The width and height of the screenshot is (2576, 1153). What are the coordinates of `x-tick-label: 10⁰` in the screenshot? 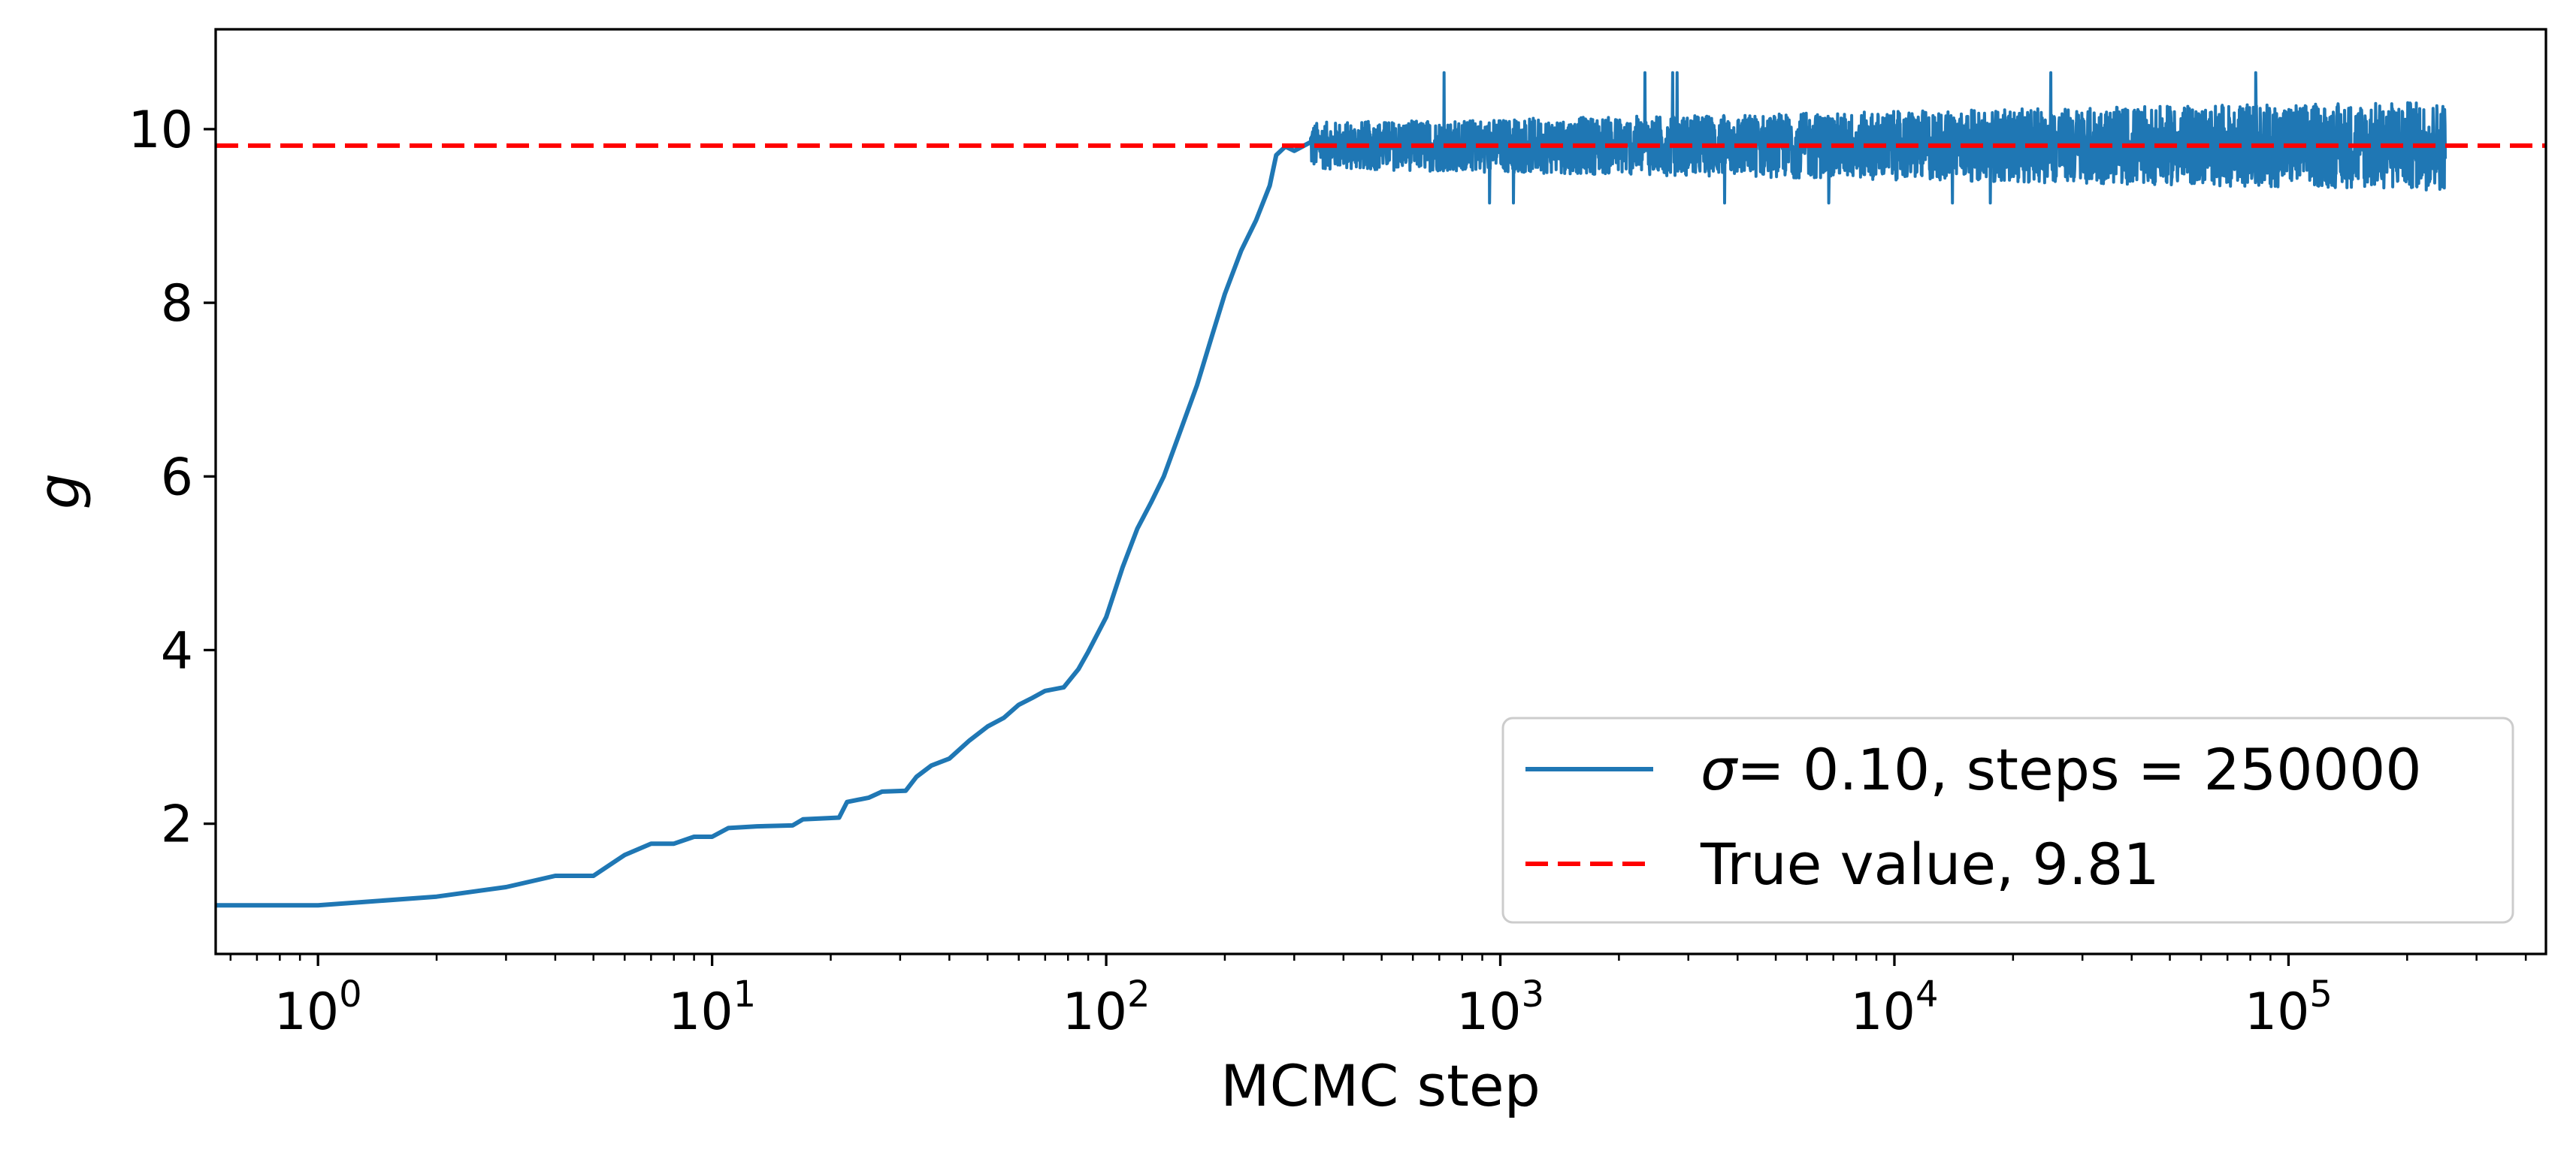 It's located at (318, 1008).